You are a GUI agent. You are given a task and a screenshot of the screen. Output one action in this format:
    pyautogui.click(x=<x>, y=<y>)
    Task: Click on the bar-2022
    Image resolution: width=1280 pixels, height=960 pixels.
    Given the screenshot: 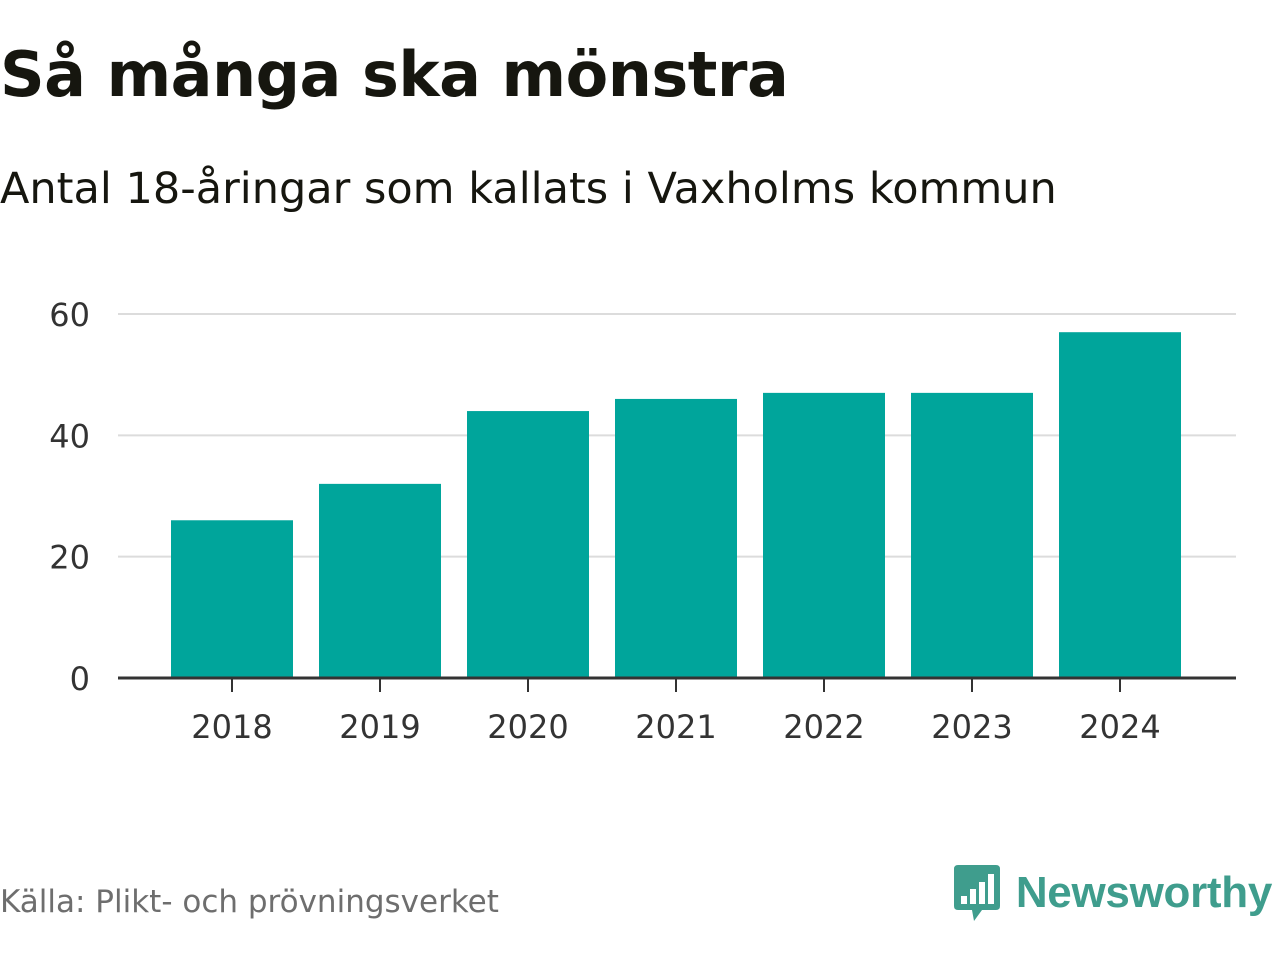 What is the action you would take?
    pyautogui.click(x=824, y=535)
    